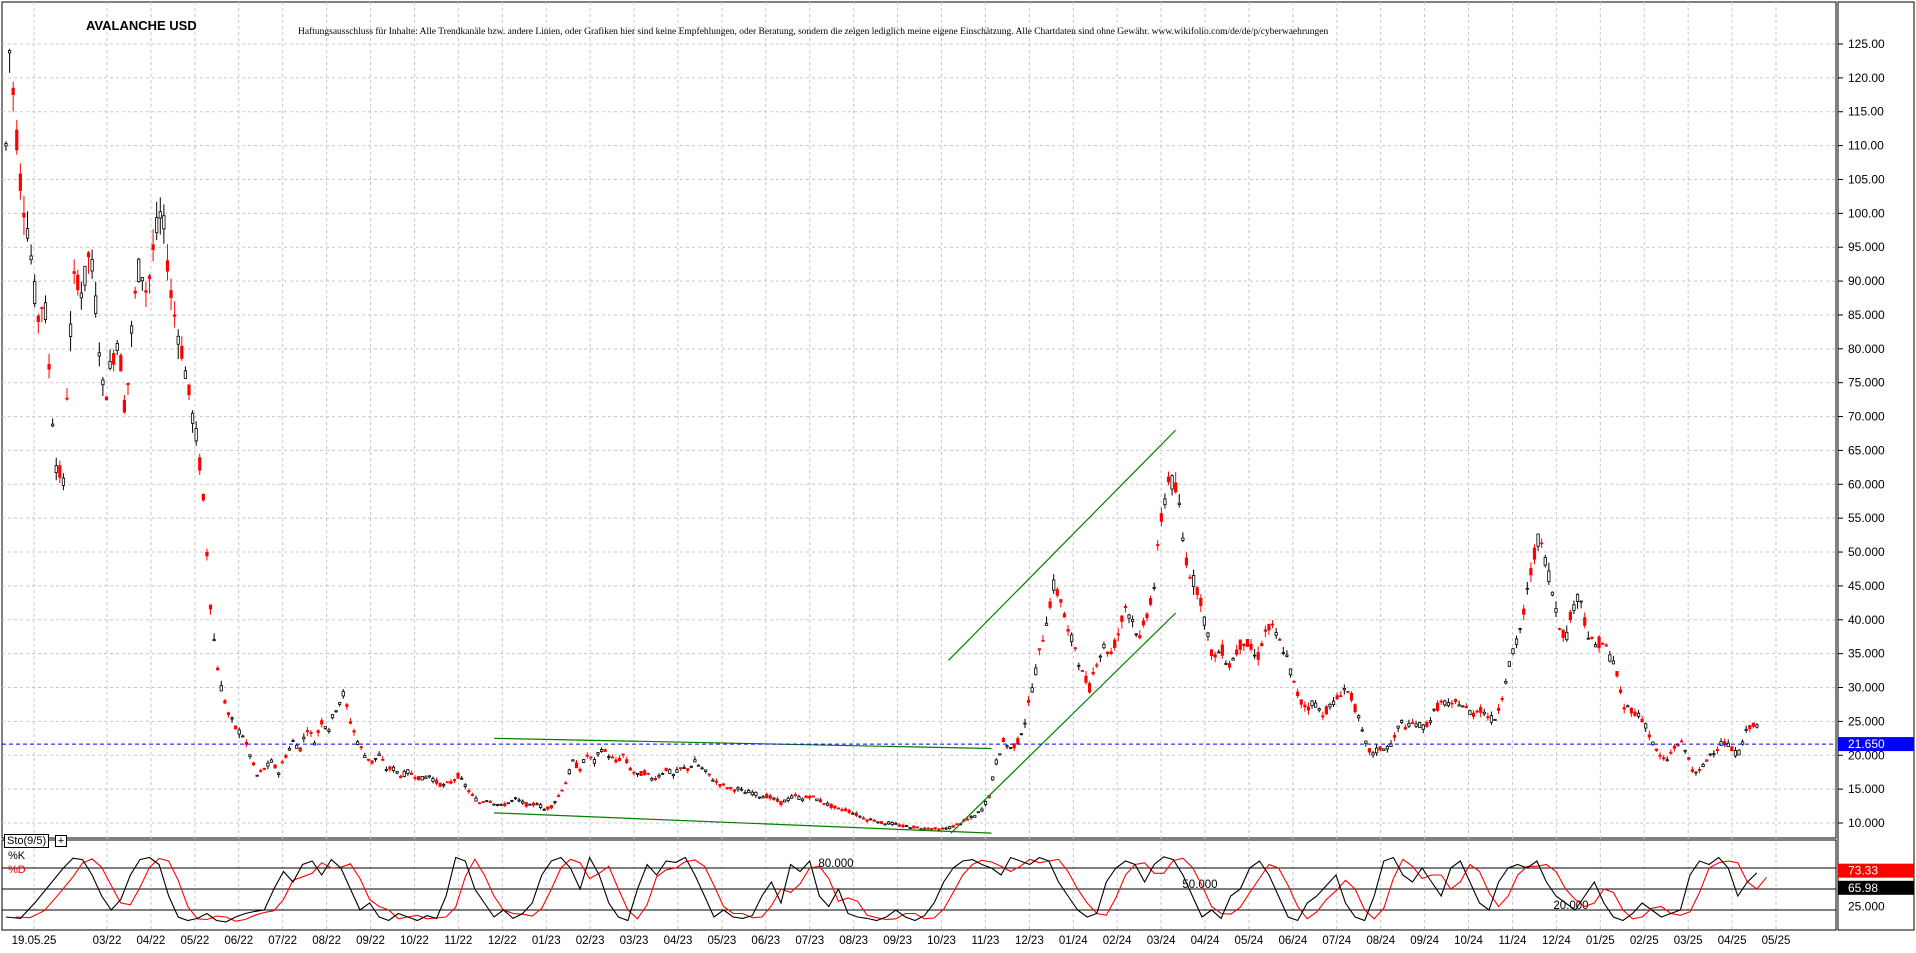  I want to click on x-tick-label: 04/25, so click(1732, 941).